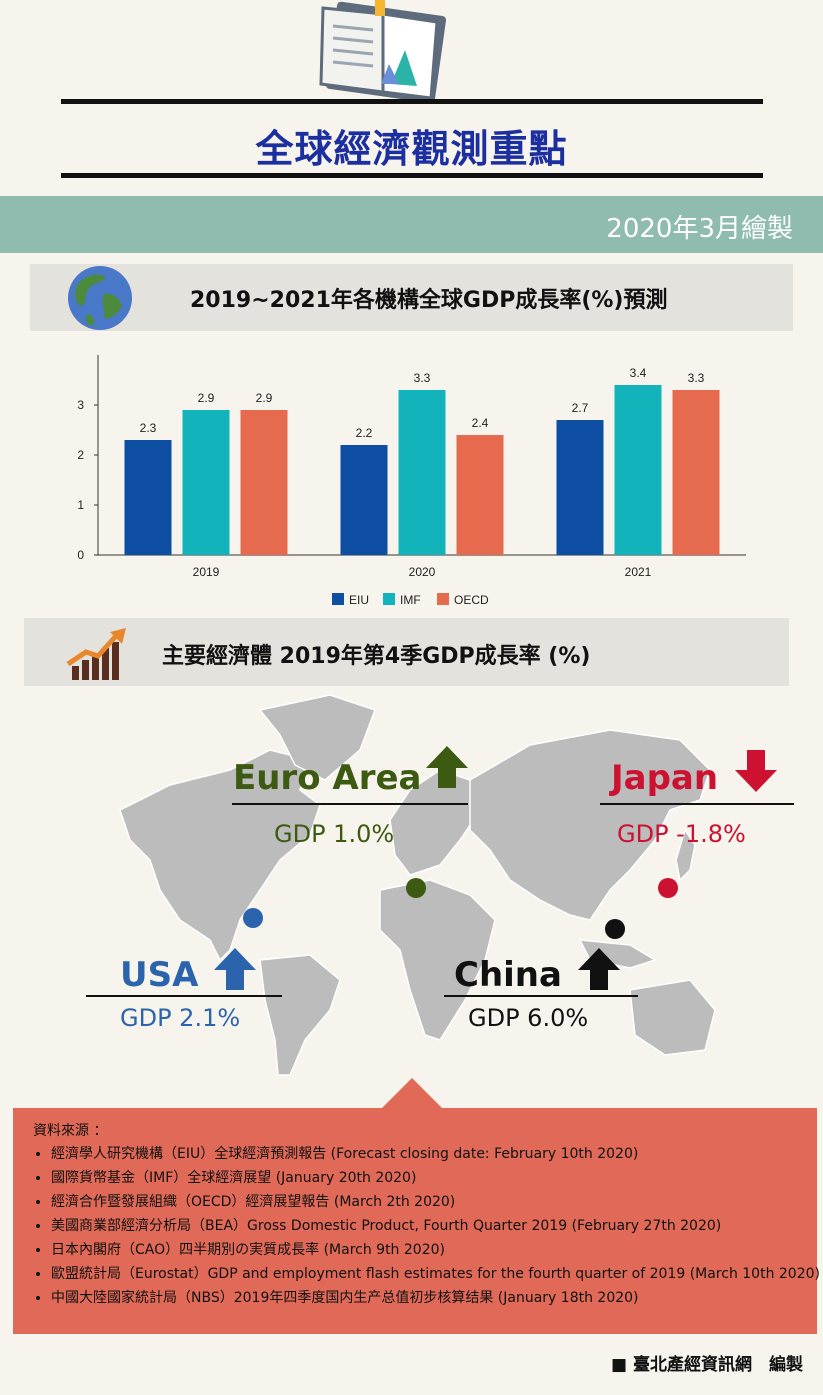 The height and width of the screenshot is (1395, 823). I want to click on euro-area-underline, so click(350, 804).